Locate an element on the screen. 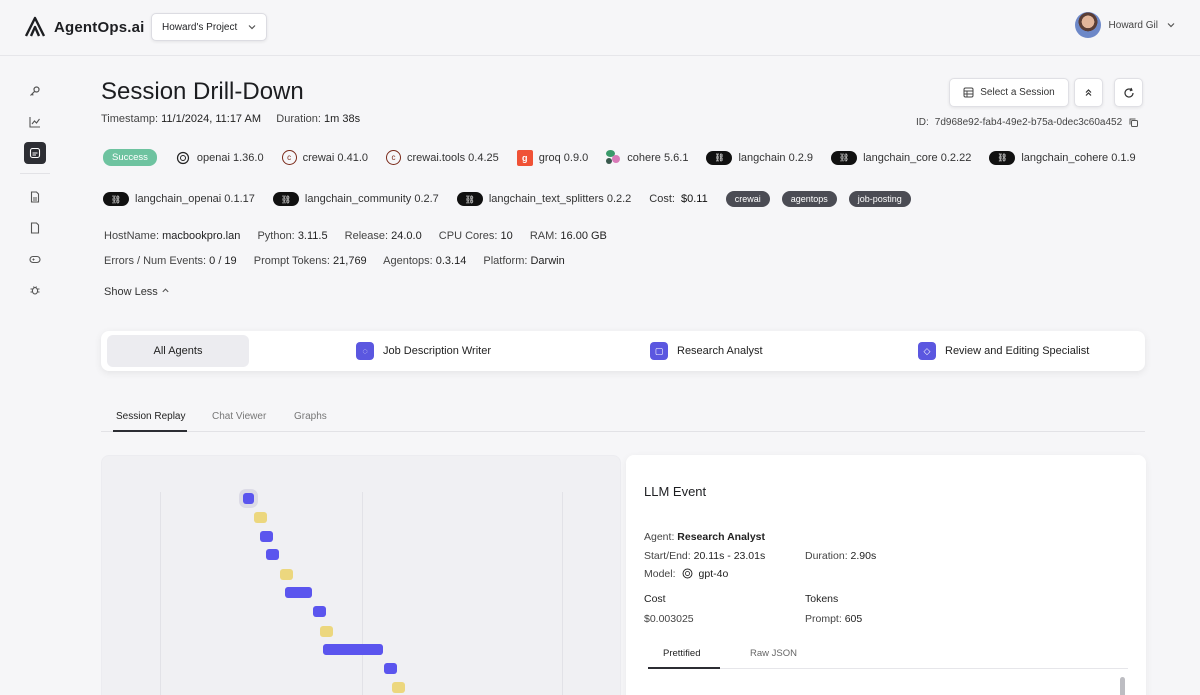 This screenshot has height=695, width=1200. bug-icon is located at coordinates (35, 290).